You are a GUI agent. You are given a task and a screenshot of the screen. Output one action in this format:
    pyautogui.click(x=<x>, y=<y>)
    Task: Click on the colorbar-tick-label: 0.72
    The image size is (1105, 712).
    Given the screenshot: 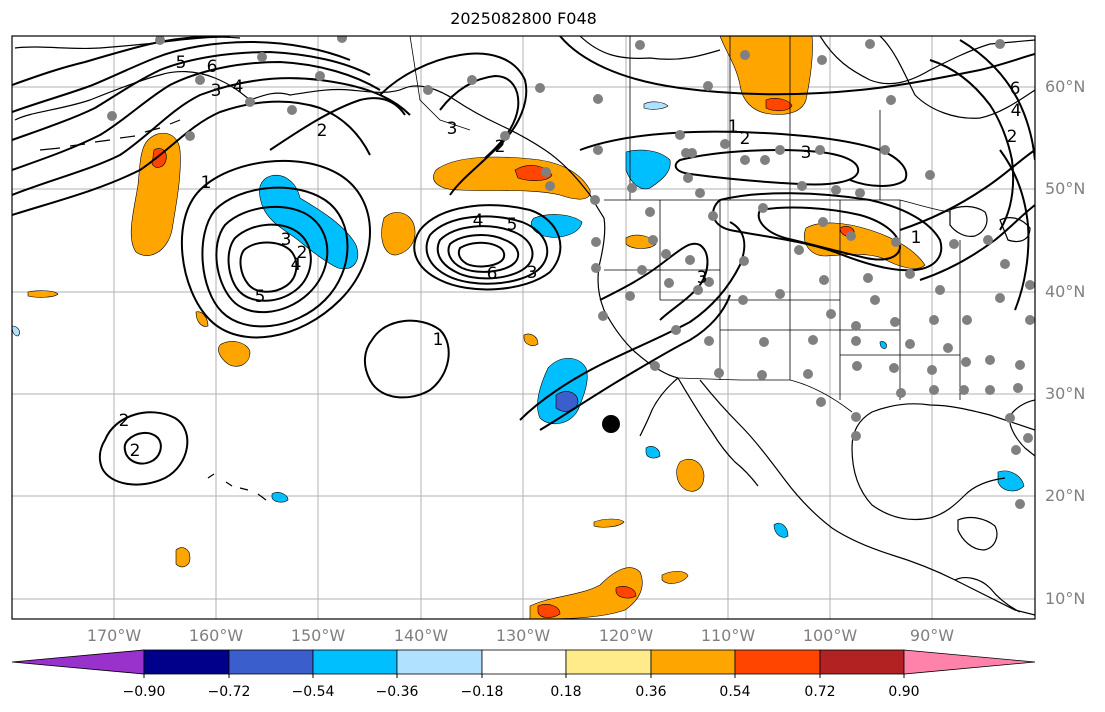 What is the action you would take?
    pyautogui.click(x=820, y=692)
    